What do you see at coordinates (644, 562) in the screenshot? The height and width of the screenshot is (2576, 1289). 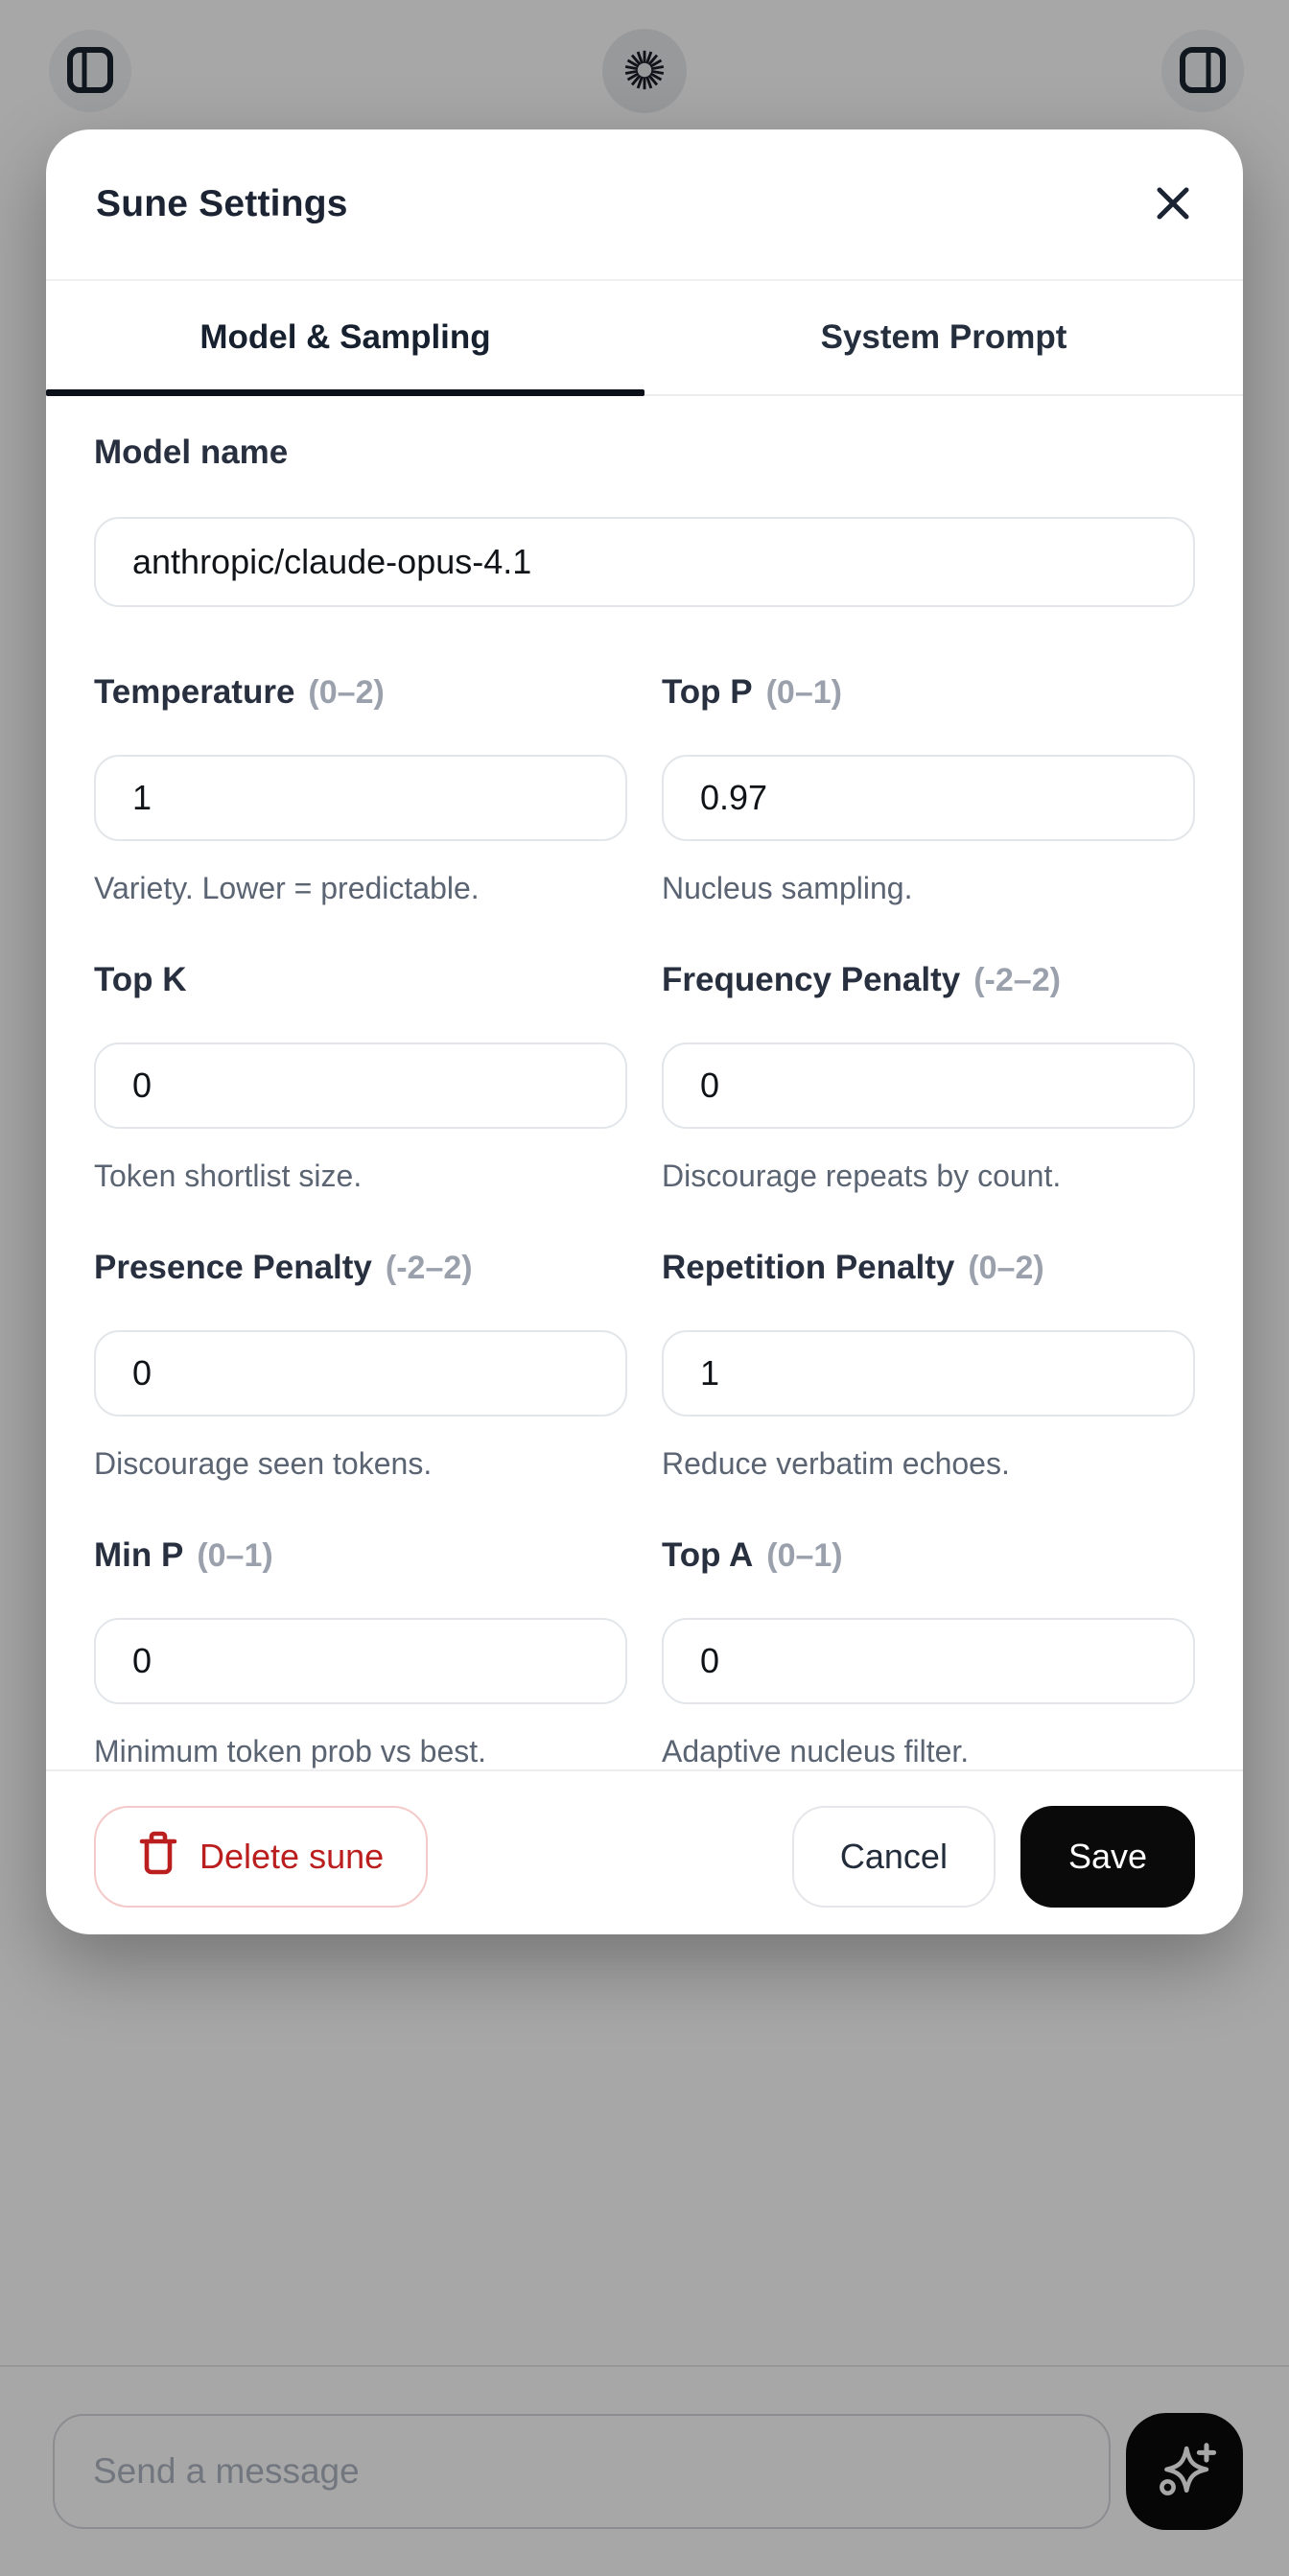 I see `model-name-input` at bounding box center [644, 562].